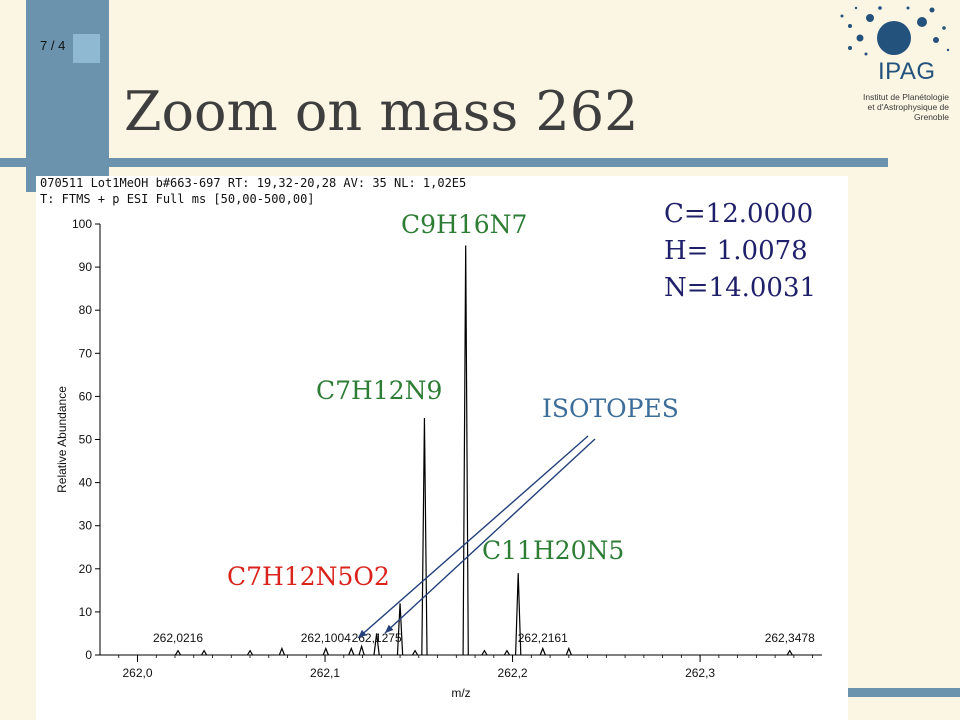  What do you see at coordinates (86, 396) in the screenshot?
I see `y-tick-label: 60` at bounding box center [86, 396].